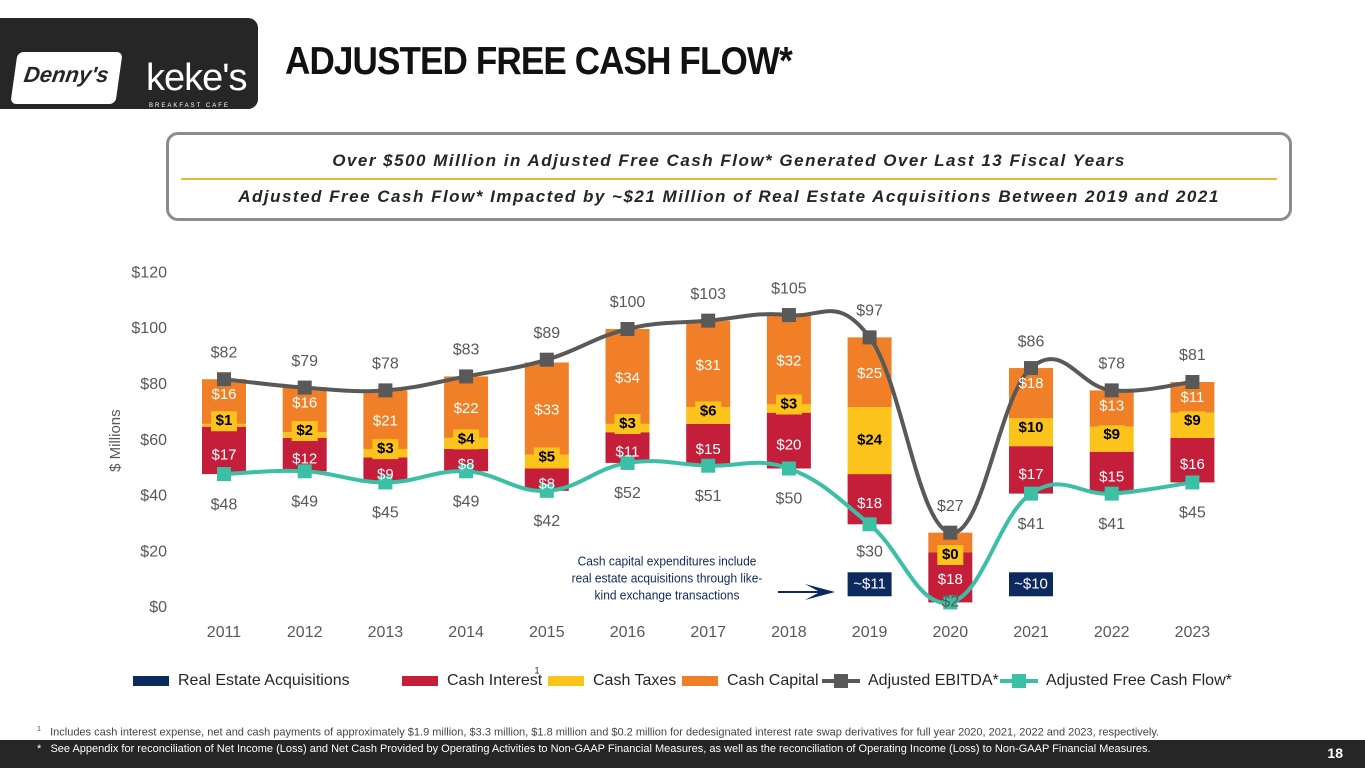 This screenshot has height=768, width=1365. Describe the element at coordinates (466, 502) in the screenshot. I see `afcf-value-label: $49` at that location.